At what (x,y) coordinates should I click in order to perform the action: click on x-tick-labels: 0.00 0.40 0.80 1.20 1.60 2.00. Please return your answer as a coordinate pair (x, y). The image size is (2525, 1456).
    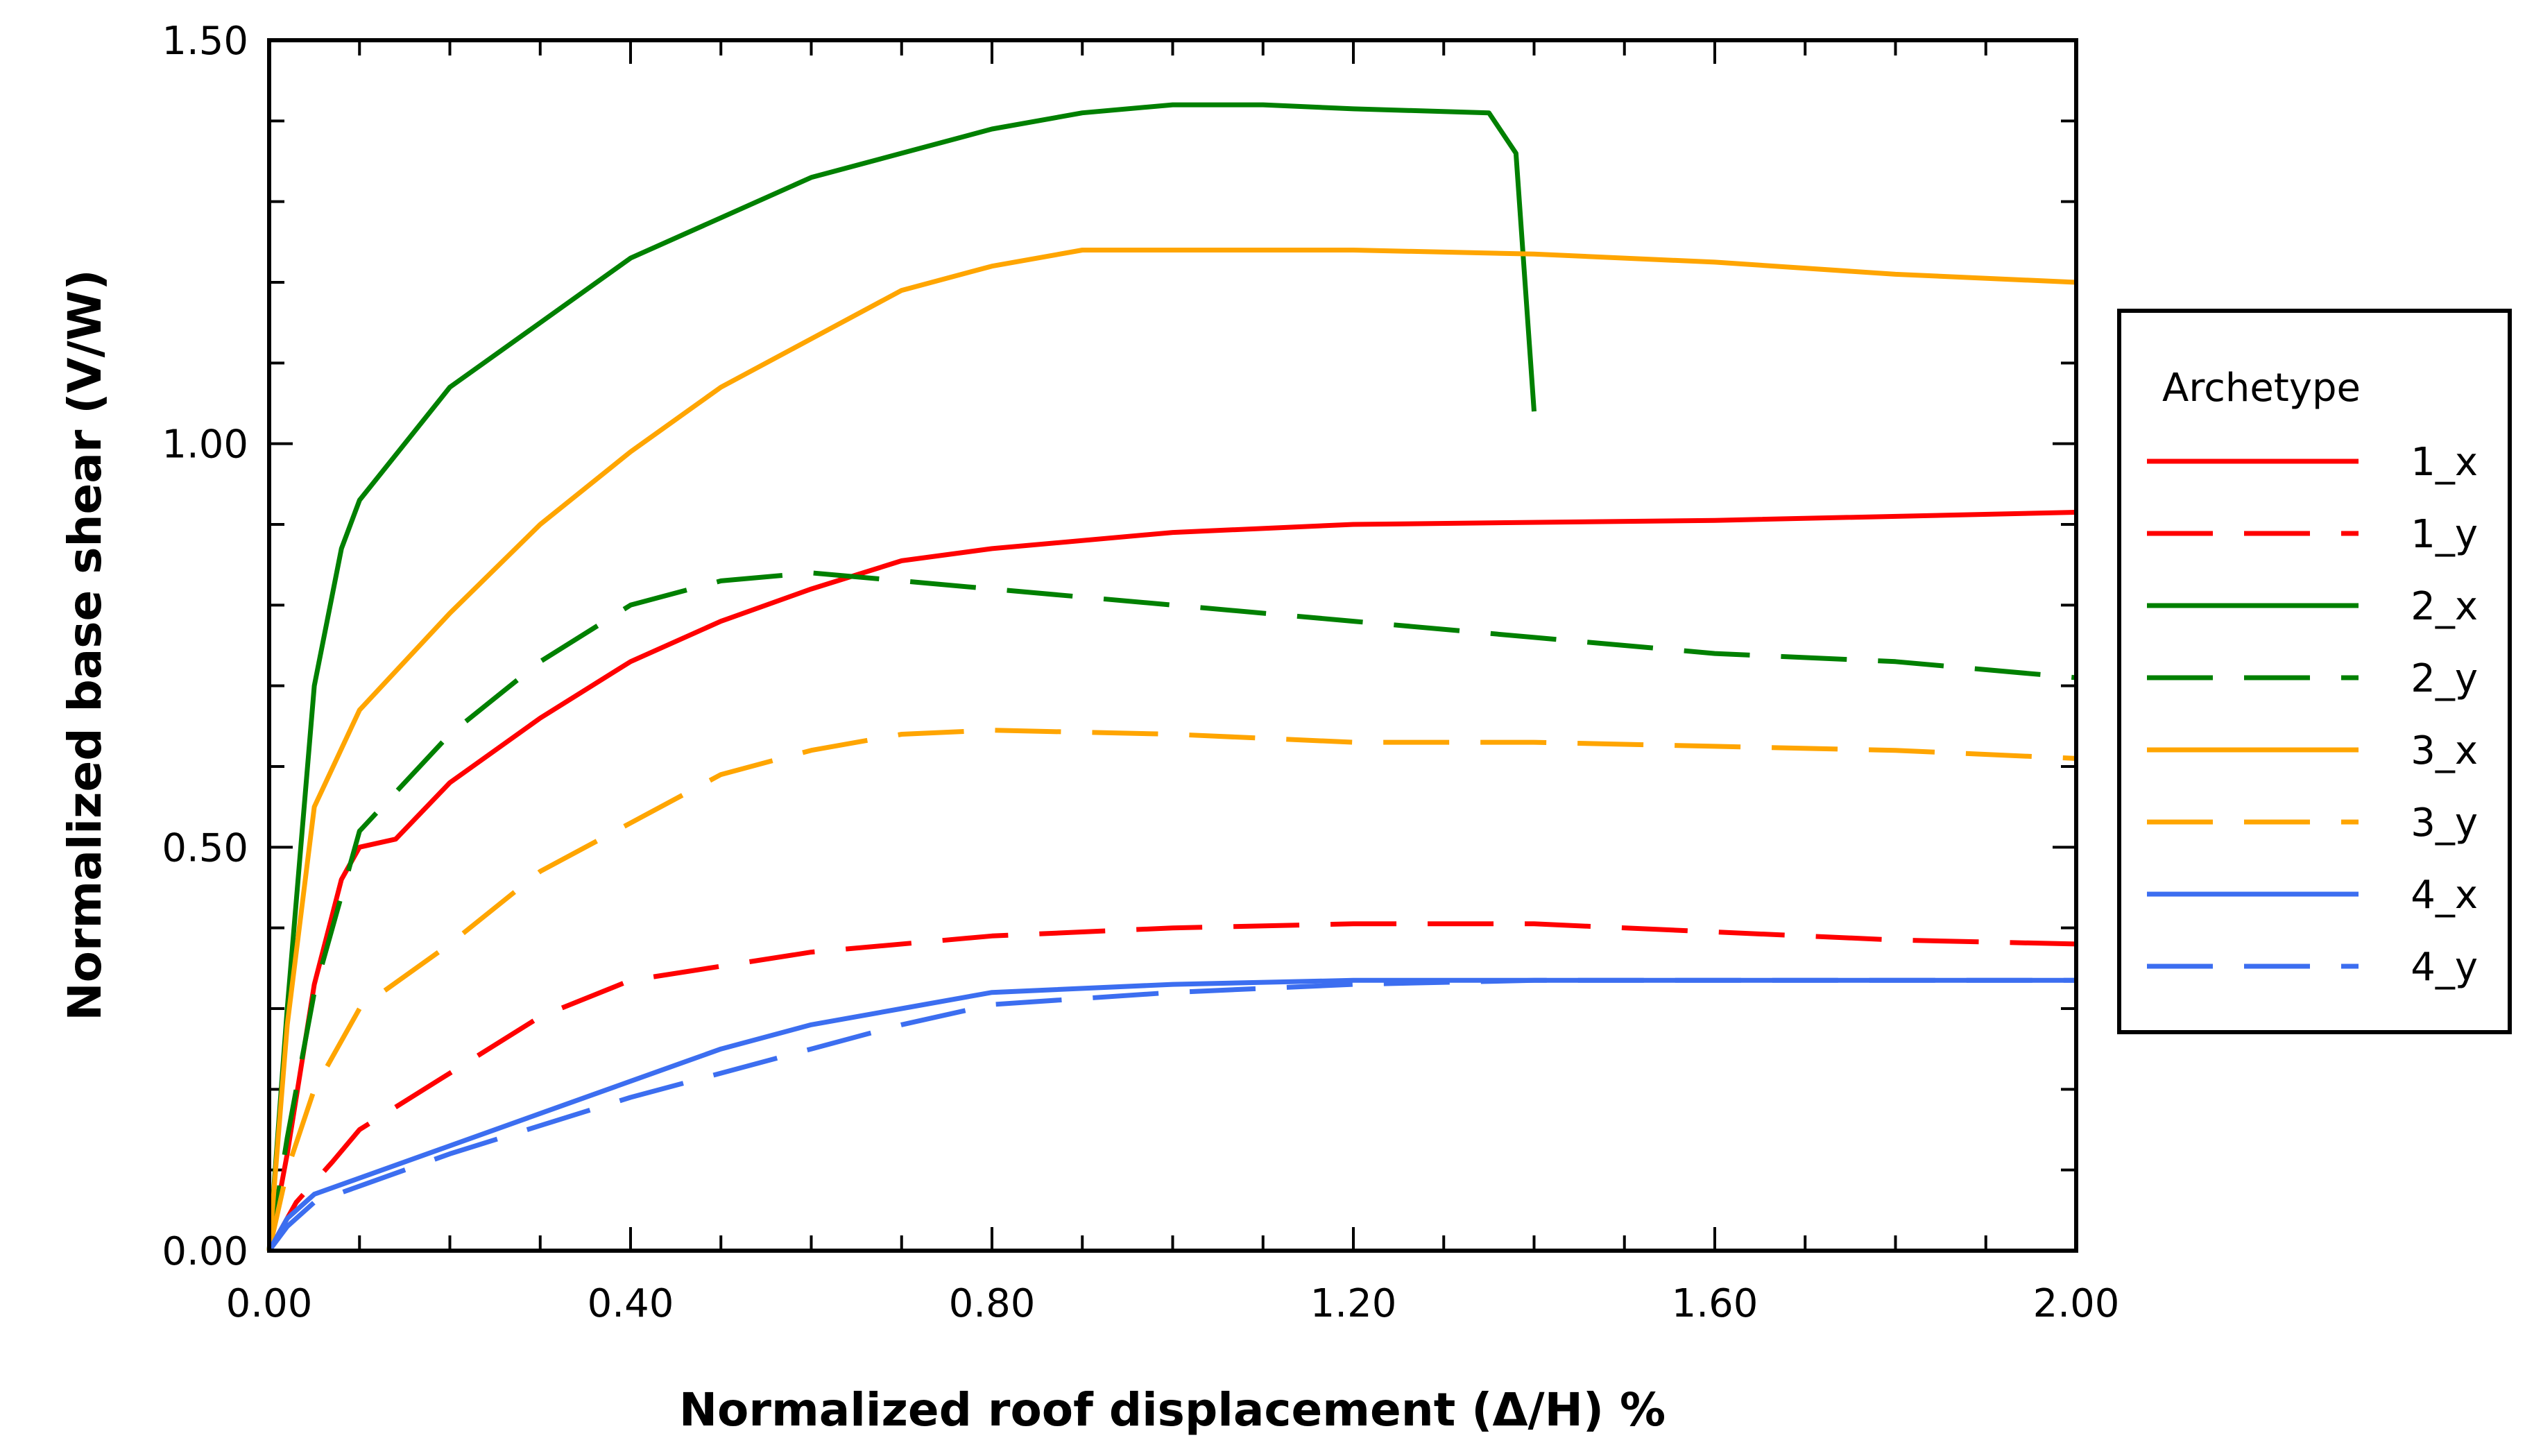
    Looking at the image, I should click on (1173, 1303).